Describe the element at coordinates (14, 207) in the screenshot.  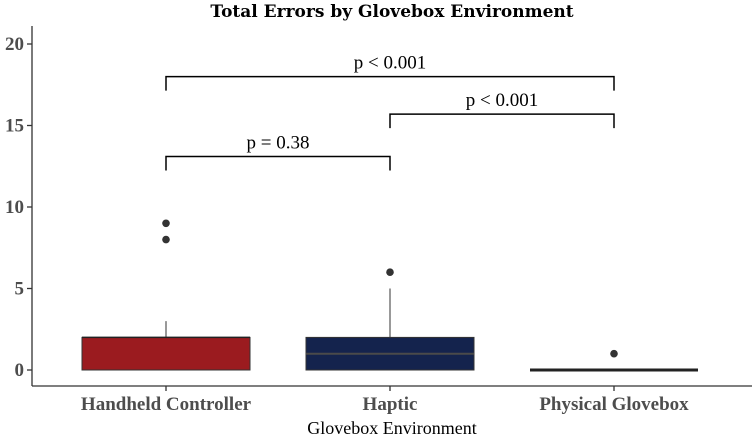
I see `y-tick-label: 10` at that location.